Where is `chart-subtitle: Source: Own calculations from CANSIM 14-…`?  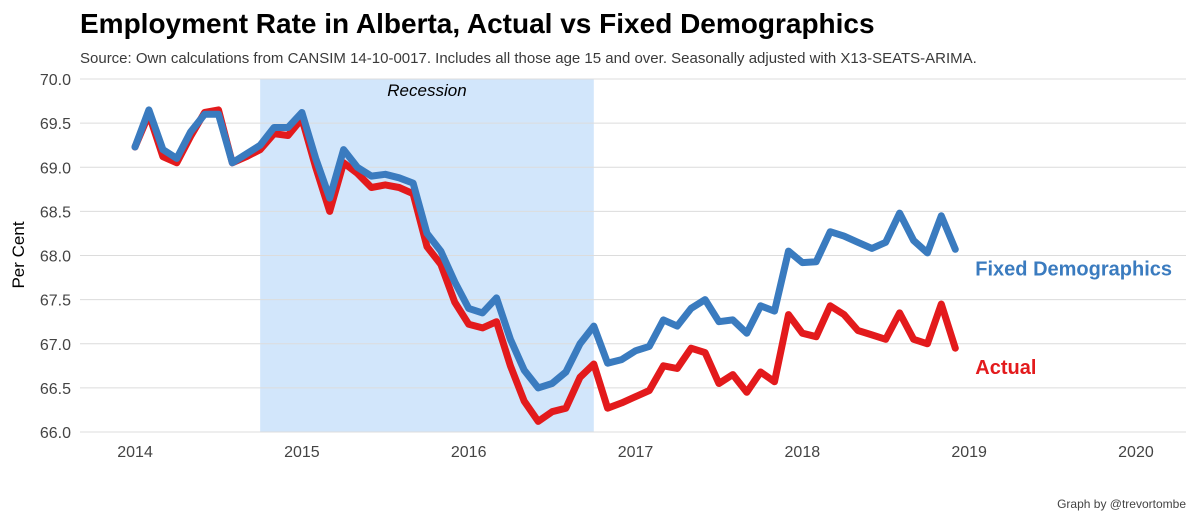 chart-subtitle: Source: Own calculations from CANSIM 14-… is located at coordinates (528, 58).